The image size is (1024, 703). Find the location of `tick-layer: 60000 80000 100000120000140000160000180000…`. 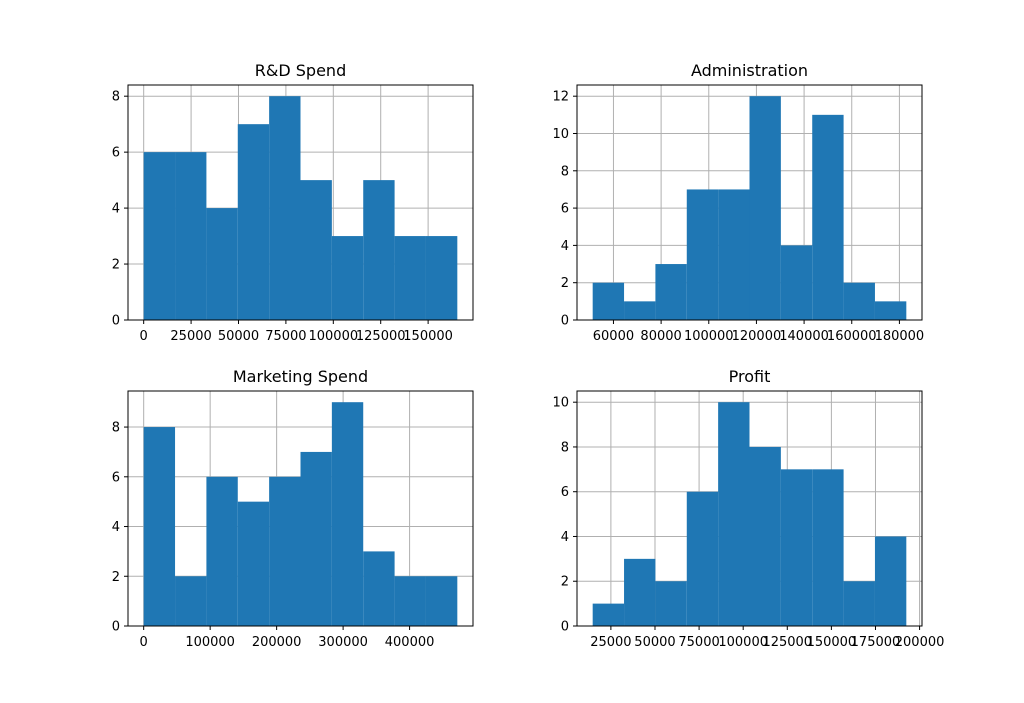

tick-layer: 60000 80000 100000120000140000160000180000… is located at coordinates (738, 217).